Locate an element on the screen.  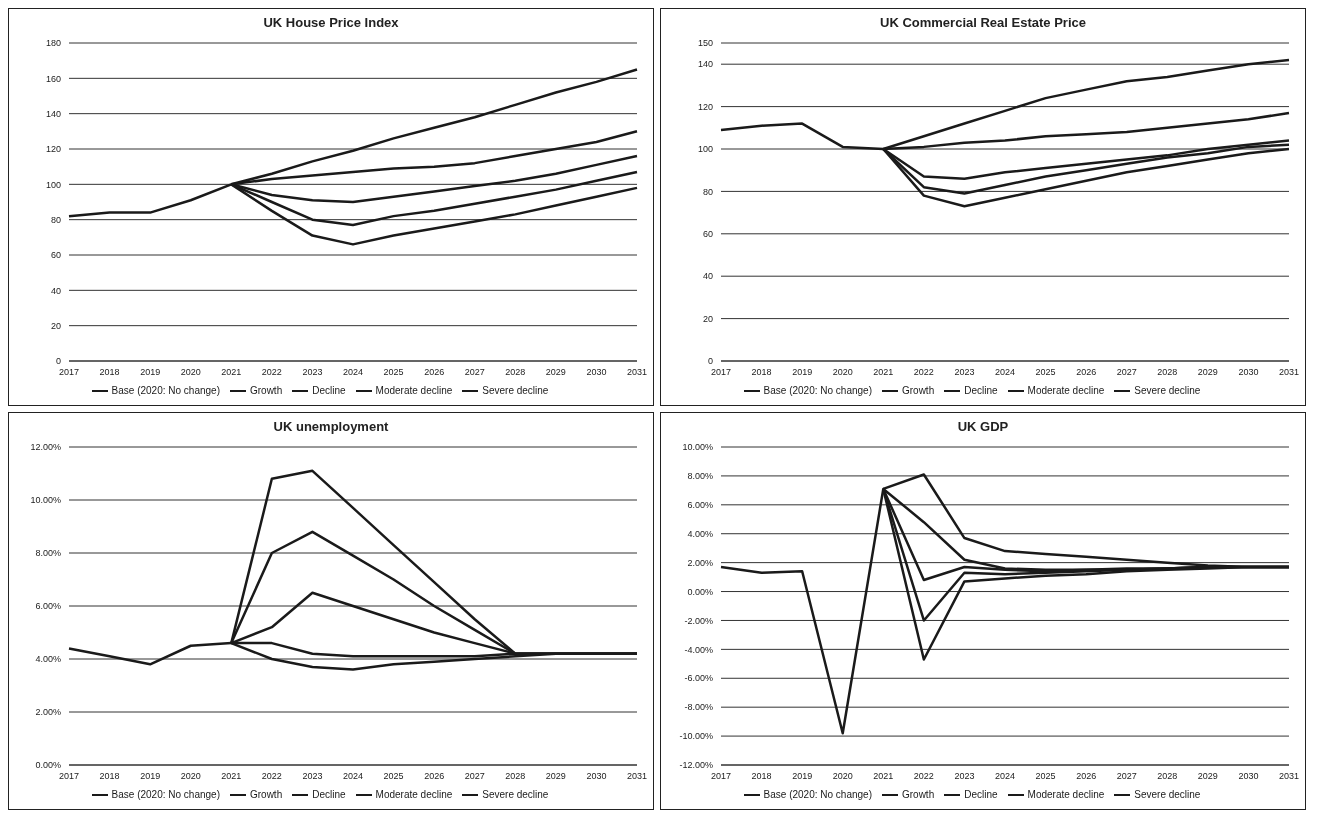
y-tick-label: -12.00% is located at coordinates (696, 765).